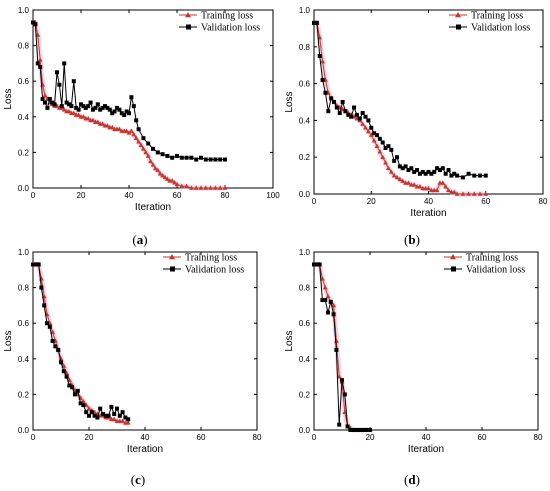  What do you see at coordinates (24, 152) in the screenshot?
I see `y-tick-label: 0.2` at bounding box center [24, 152].